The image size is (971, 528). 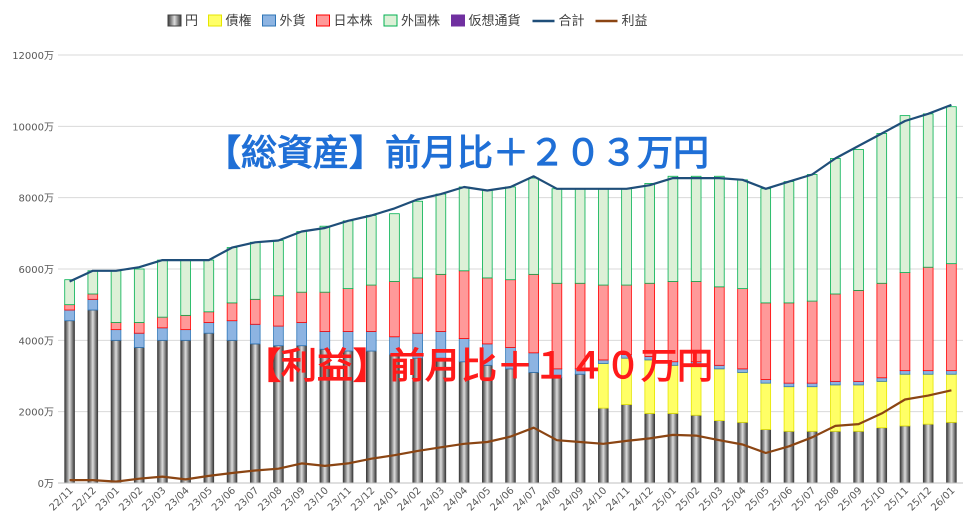 I want to click on x-tick-label: 24/07, so click(x=526, y=499).